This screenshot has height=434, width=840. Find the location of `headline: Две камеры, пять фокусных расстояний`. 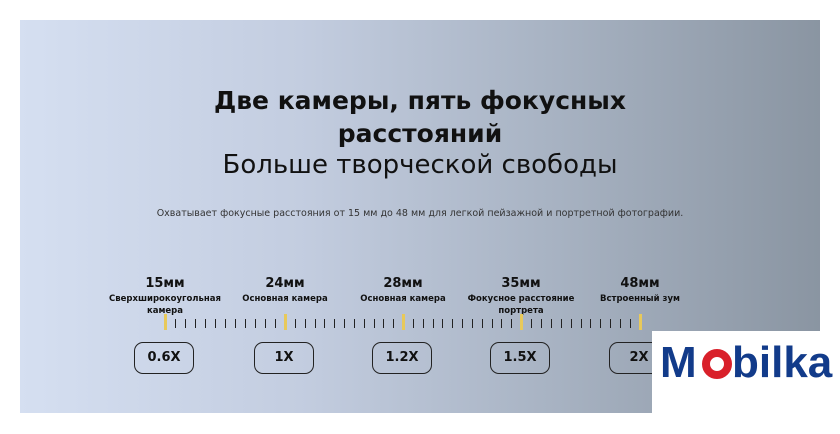

headline: Две камеры, пять фокусных расстояний is located at coordinates (420, 117).